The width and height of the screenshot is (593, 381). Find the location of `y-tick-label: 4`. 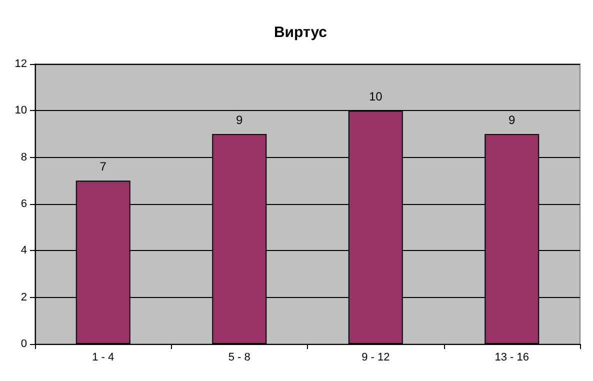

y-tick-label: 4 is located at coordinates (23, 250).